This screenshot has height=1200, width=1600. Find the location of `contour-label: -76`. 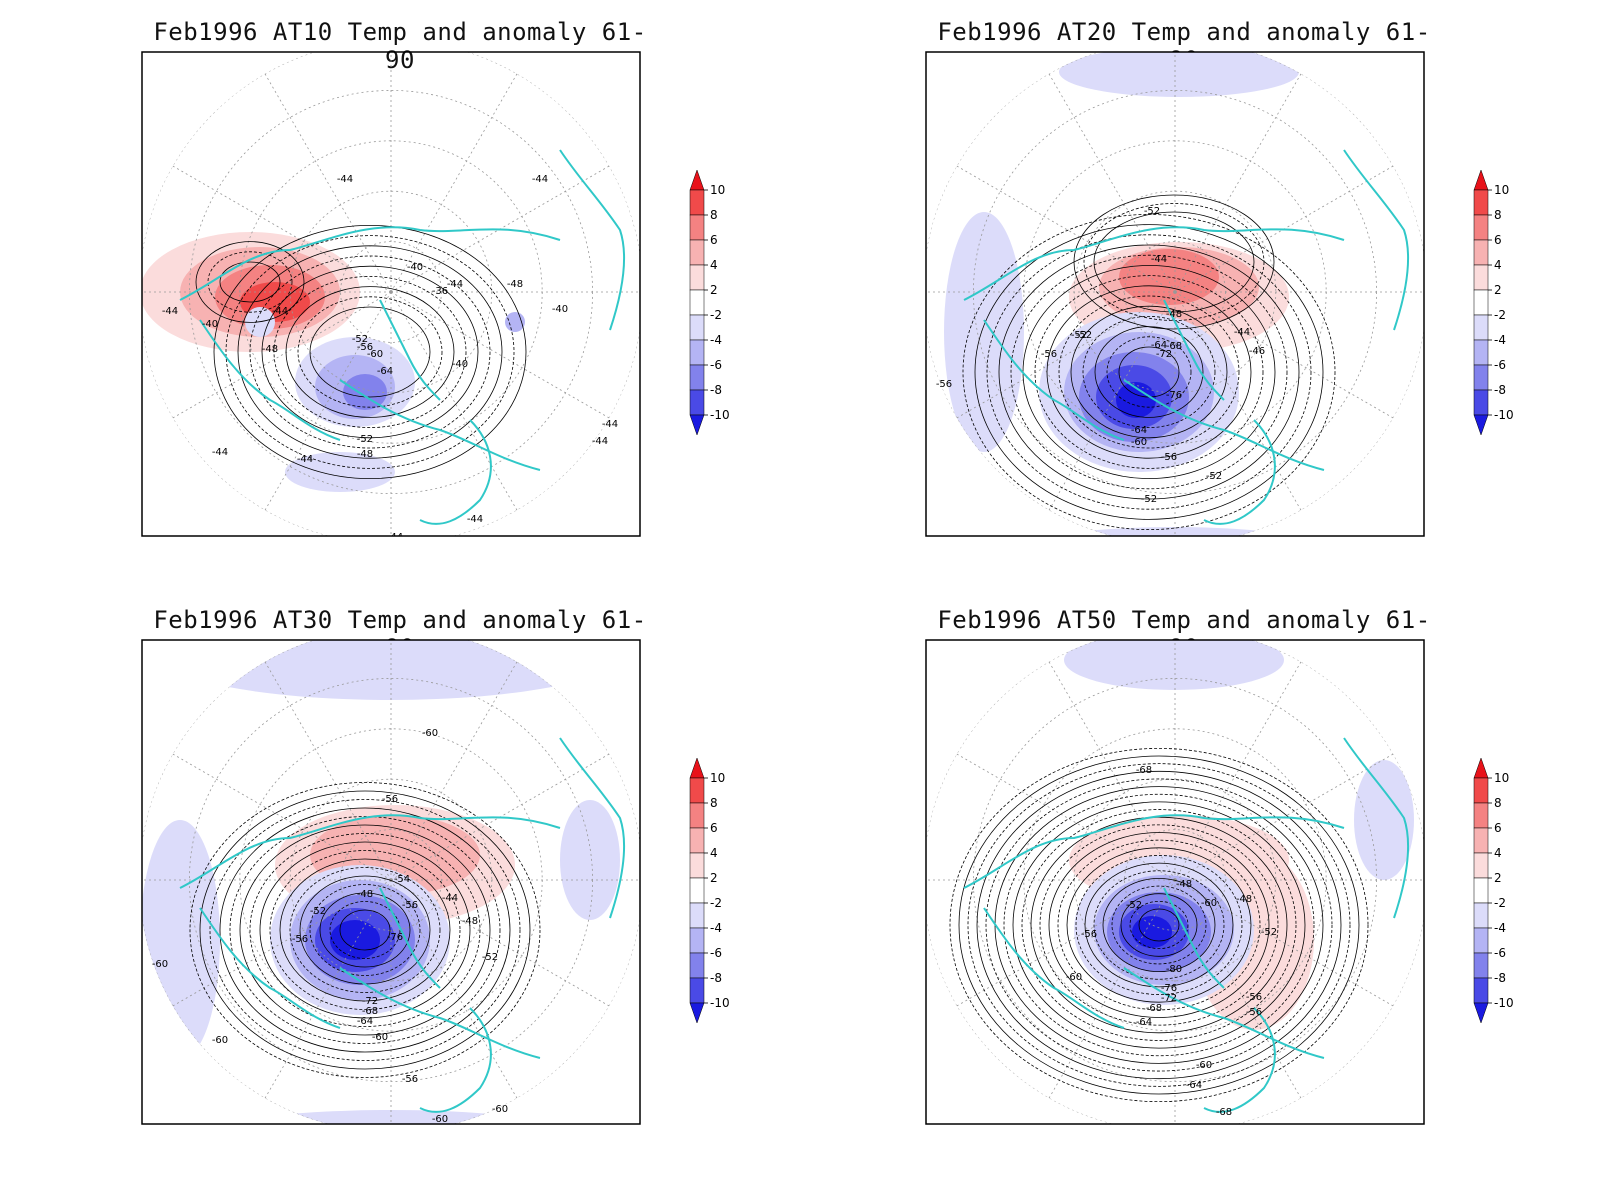

contour-label: -76 is located at coordinates (1174, 395).